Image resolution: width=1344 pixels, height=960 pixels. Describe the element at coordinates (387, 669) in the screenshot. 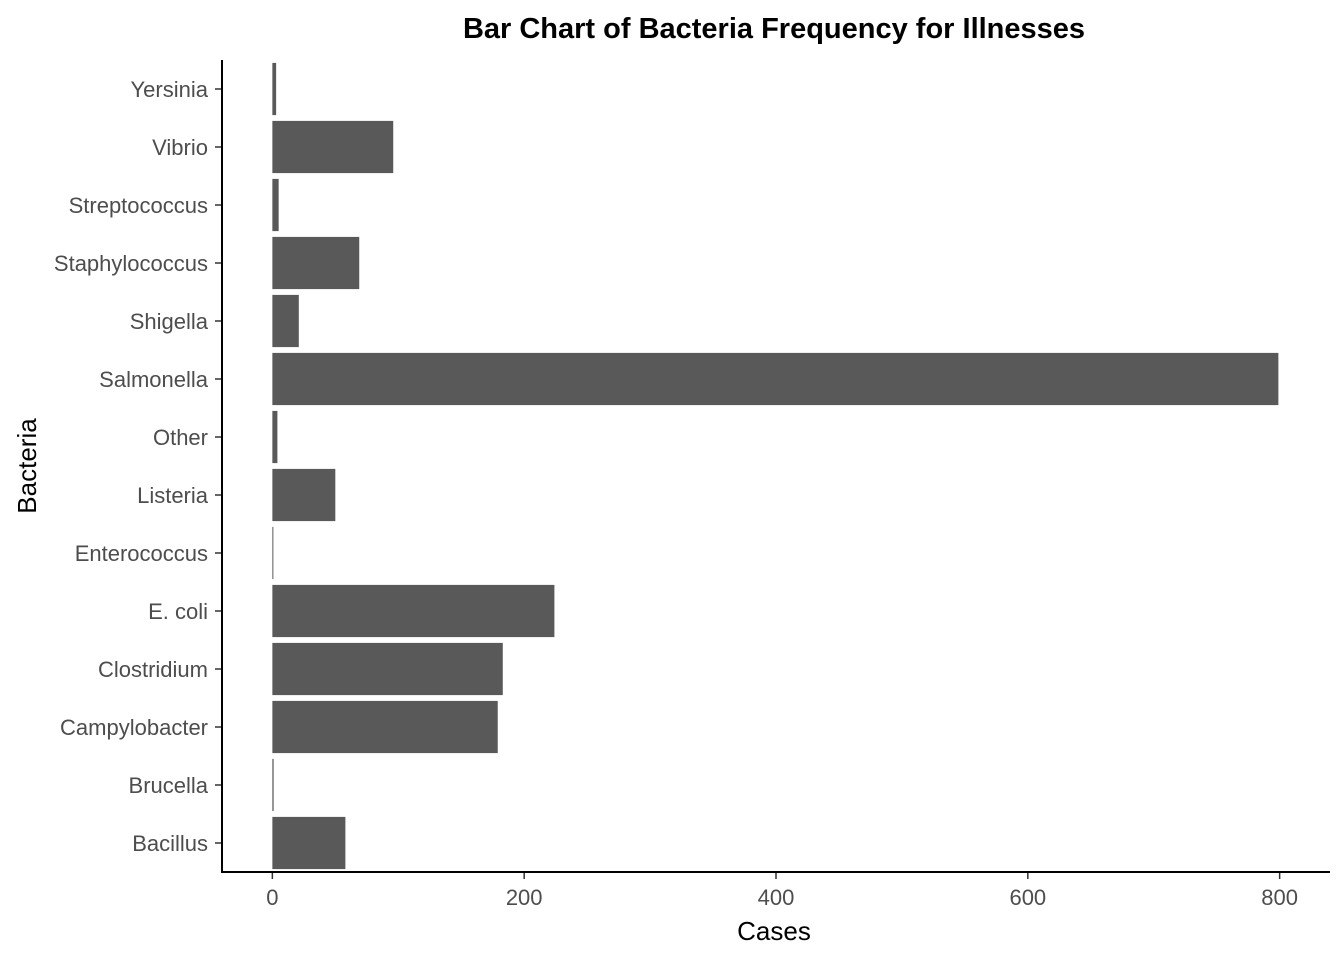

I see `bar-clostridium` at that location.